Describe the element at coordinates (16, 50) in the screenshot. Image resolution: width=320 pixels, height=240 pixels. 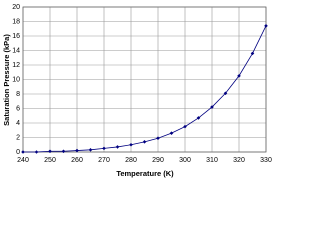
I see `y-tick-label: 14` at that location.